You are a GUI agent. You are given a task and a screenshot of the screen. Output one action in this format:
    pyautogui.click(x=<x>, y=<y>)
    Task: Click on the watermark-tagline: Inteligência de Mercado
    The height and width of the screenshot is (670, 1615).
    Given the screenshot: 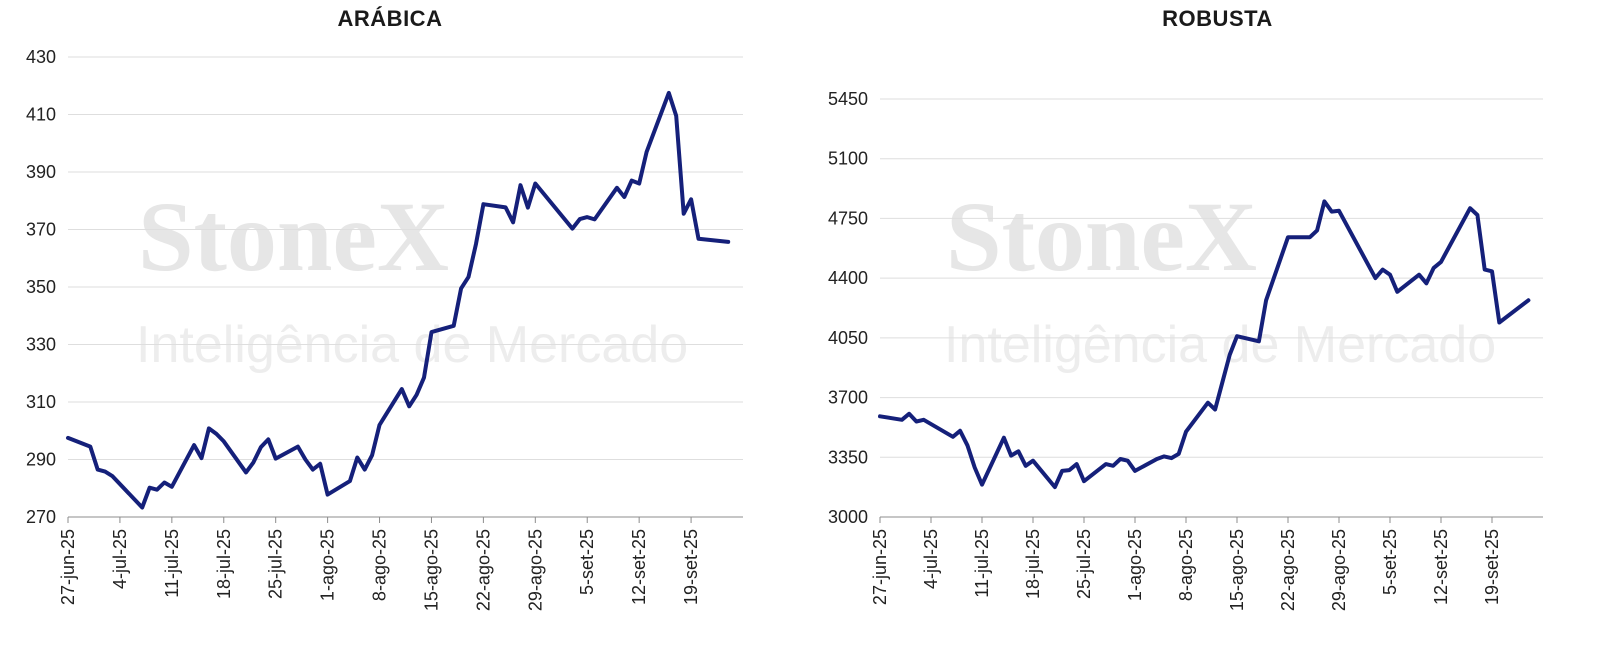 What is the action you would take?
    pyautogui.click(x=1220, y=345)
    